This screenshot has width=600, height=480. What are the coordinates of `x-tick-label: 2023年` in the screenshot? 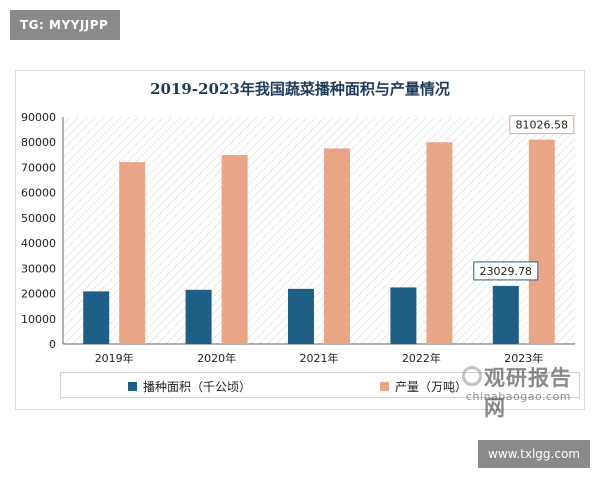 It's located at (523, 358).